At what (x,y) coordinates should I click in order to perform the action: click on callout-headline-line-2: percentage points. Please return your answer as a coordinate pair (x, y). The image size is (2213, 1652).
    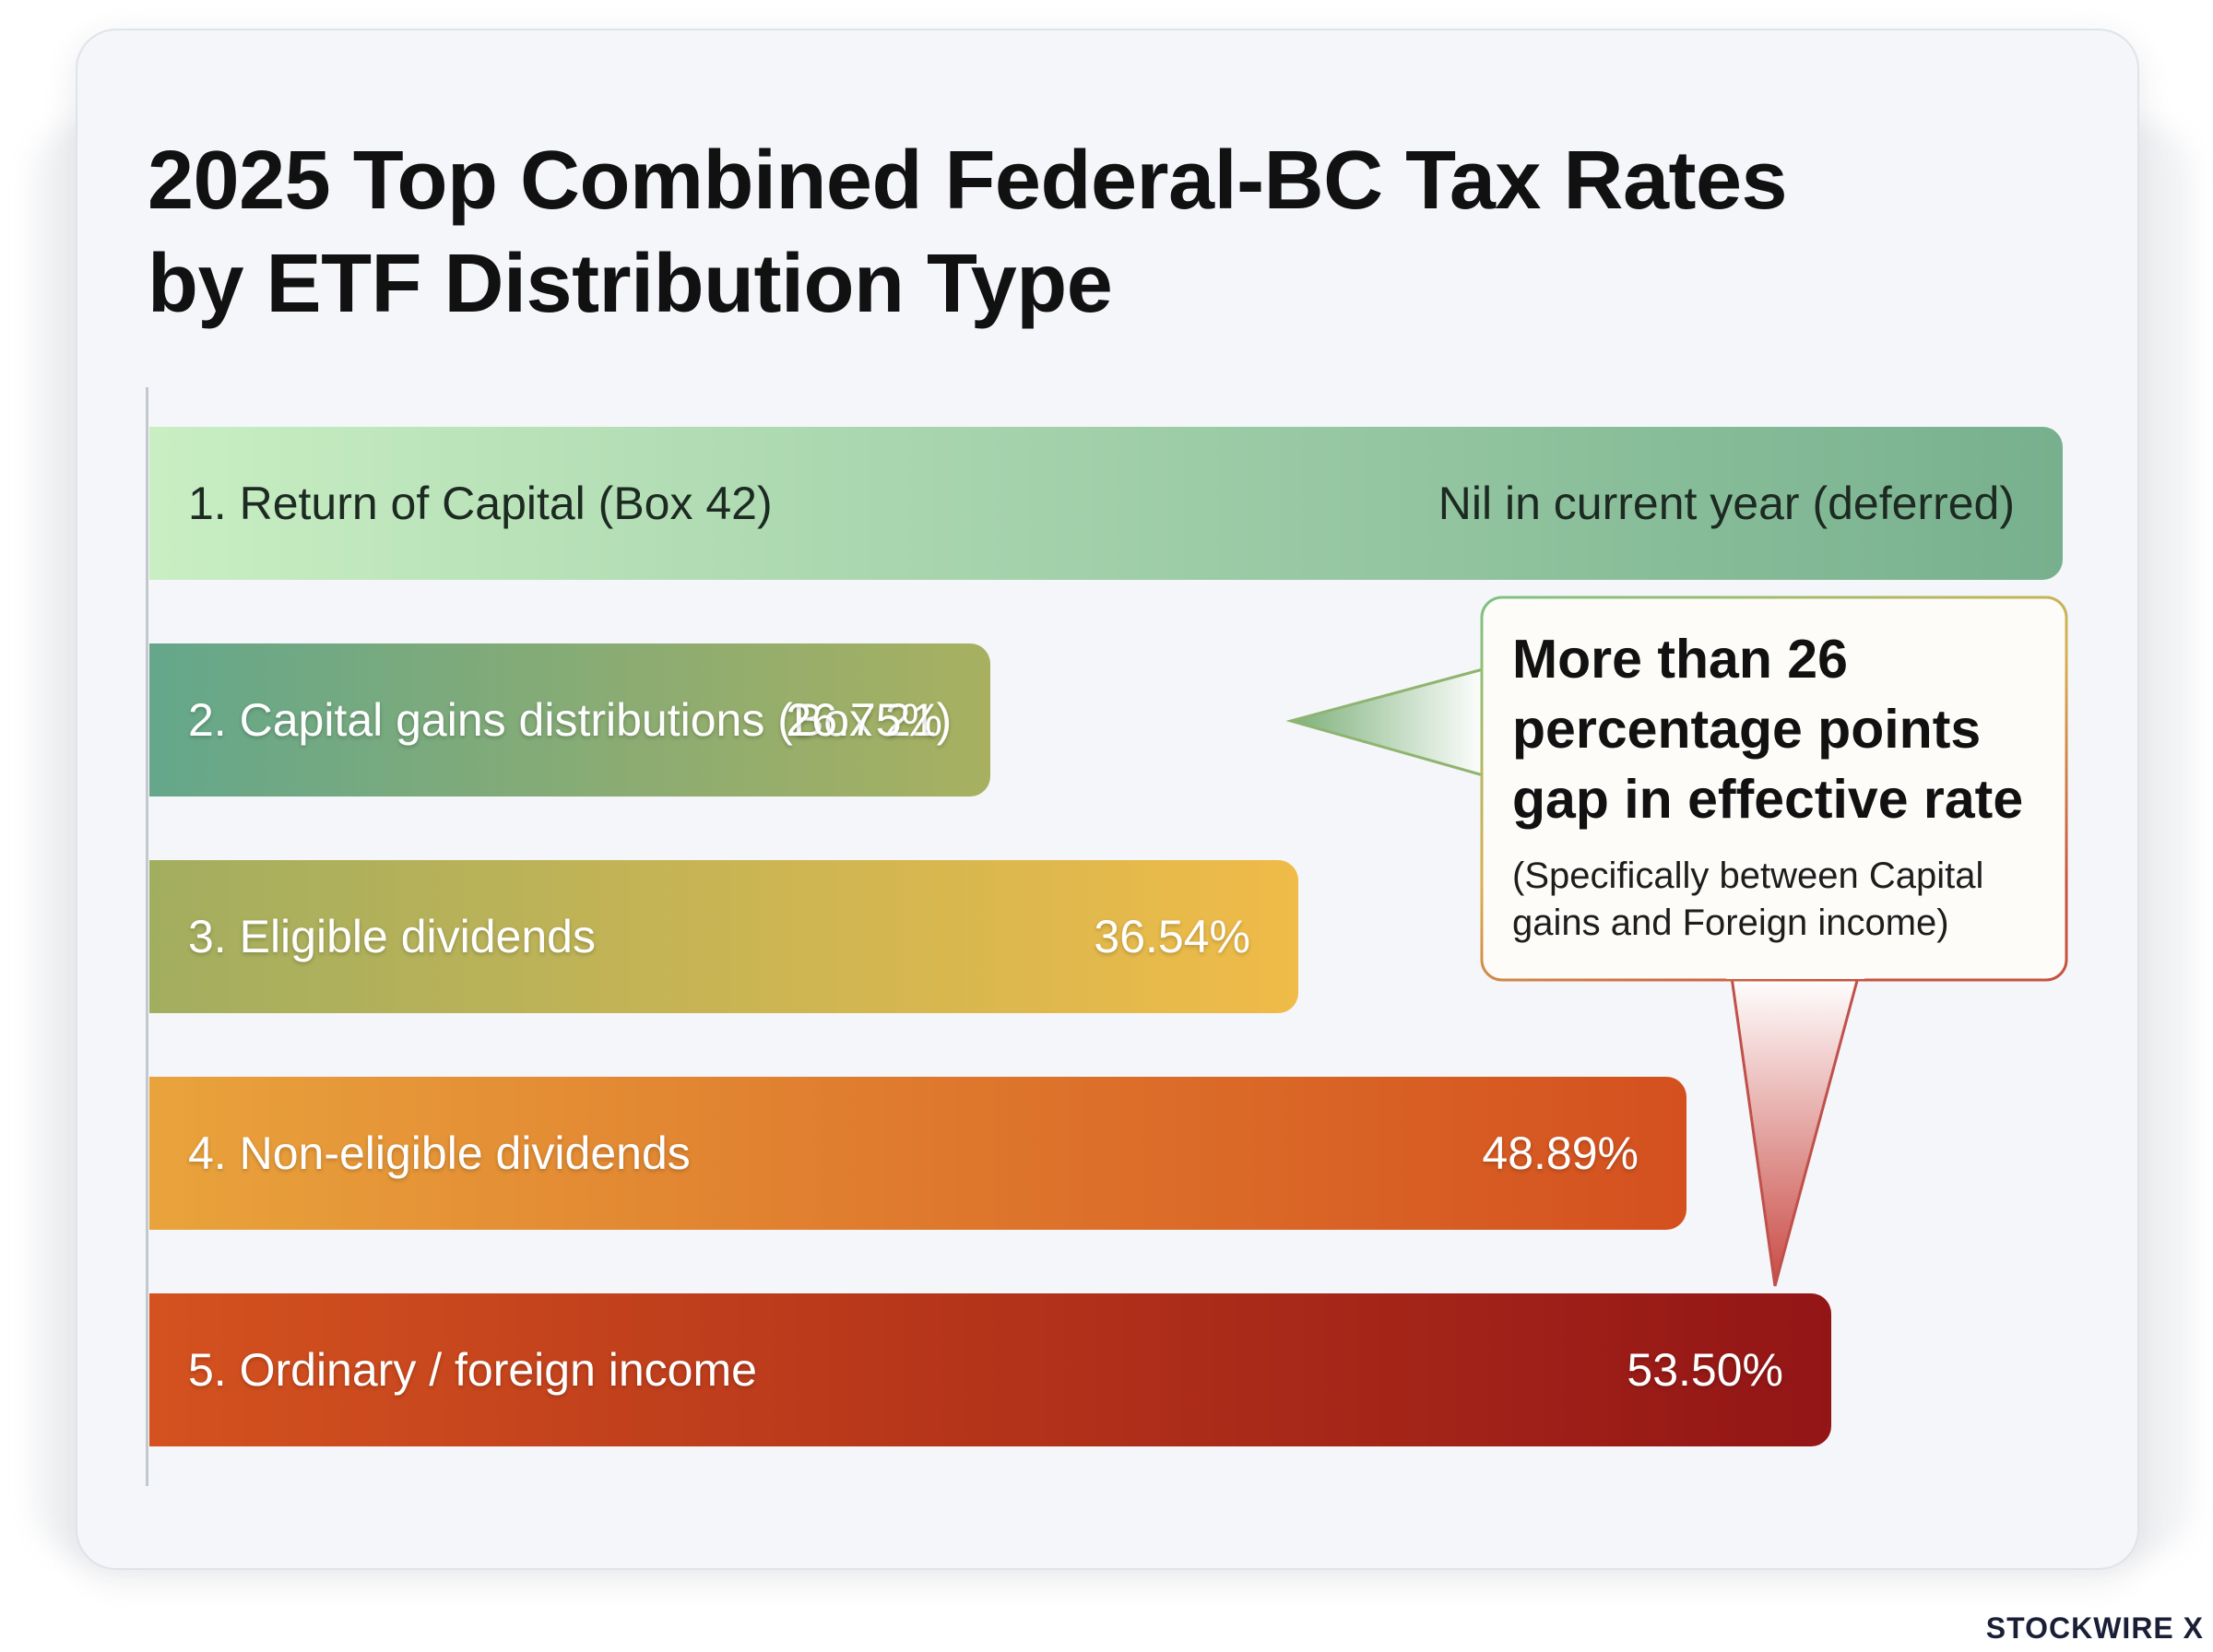
    Looking at the image, I should click on (1747, 729).